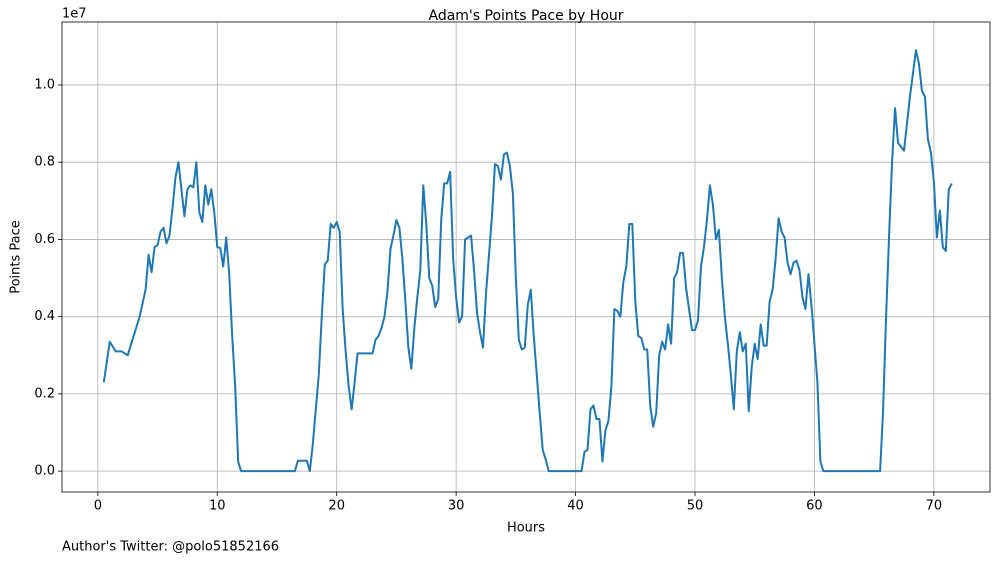  Describe the element at coordinates (44, 471) in the screenshot. I see `y-tick-label: 0.0` at that location.